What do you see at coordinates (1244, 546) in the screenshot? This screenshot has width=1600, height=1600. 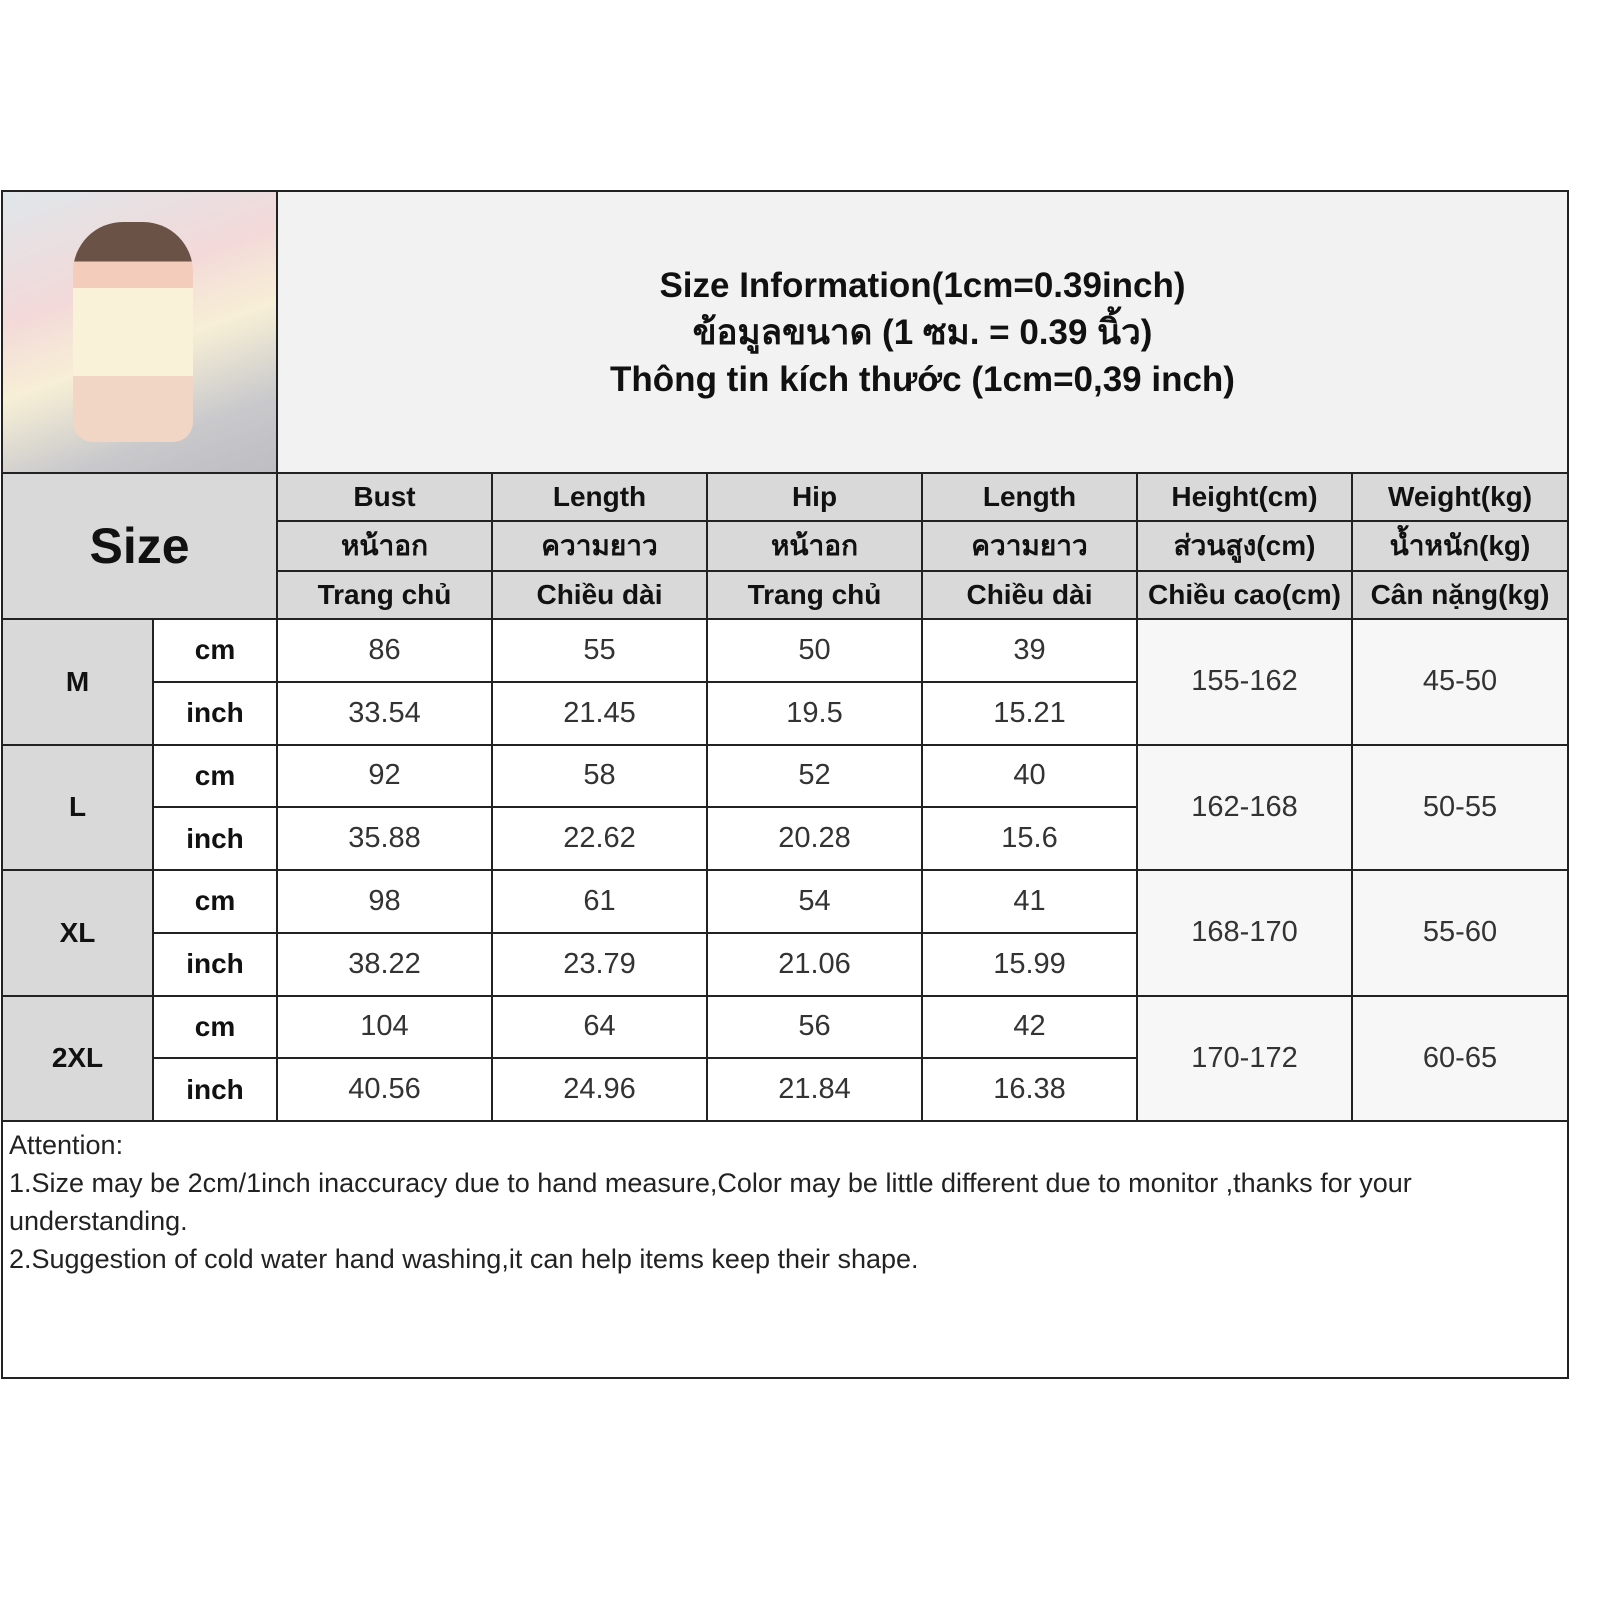 I see `column-header-th: ส่วนสูง(cm)` at bounding box center [1244, 546].